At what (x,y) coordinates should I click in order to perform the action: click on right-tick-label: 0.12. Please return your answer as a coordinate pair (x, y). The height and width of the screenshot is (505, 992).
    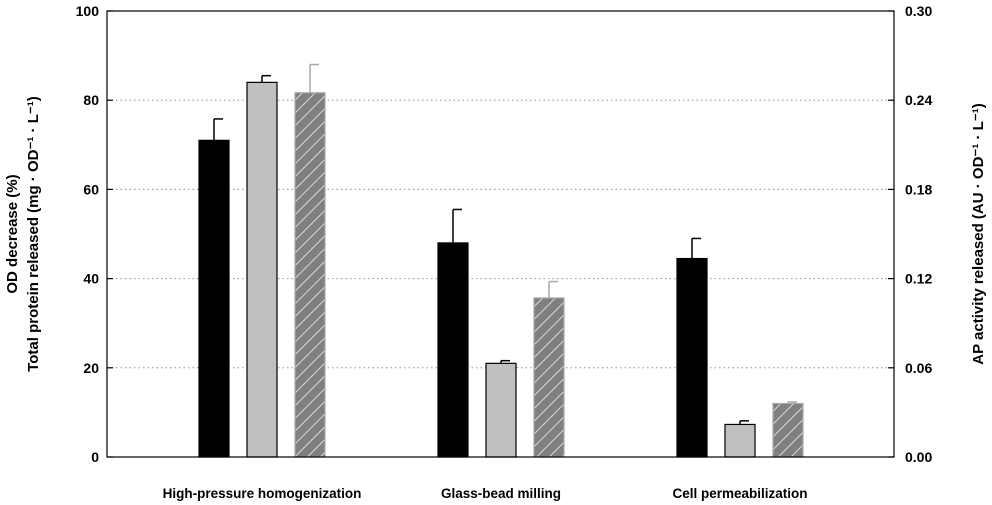
    Looking at the image, I should click on (918, 279).